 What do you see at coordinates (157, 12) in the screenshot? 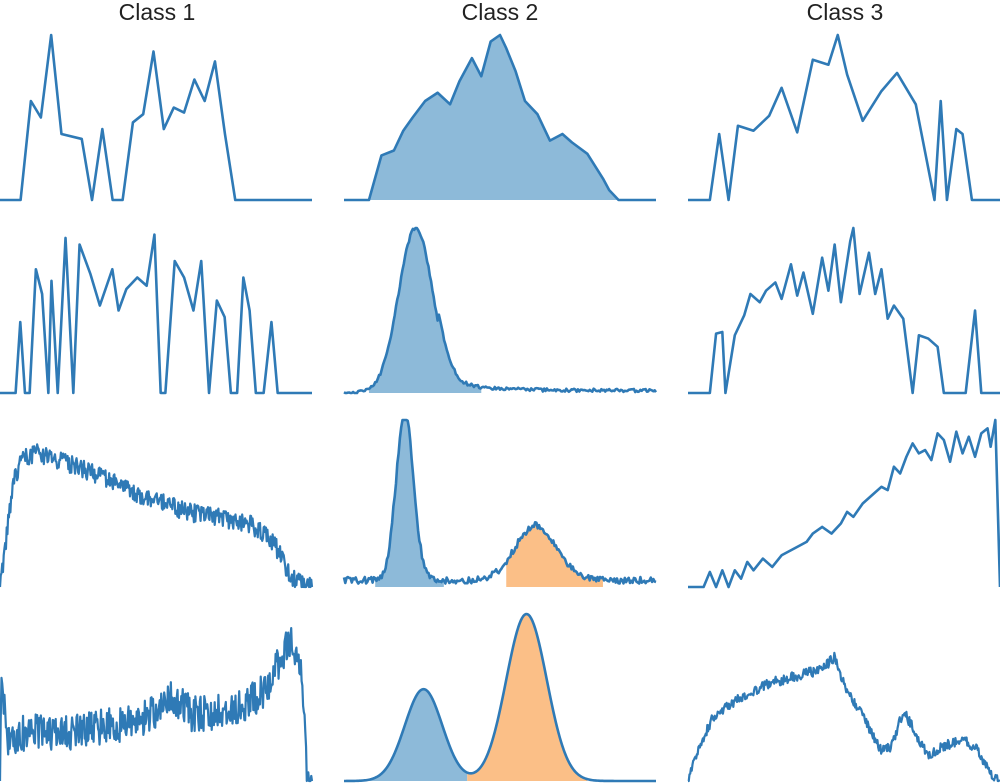
I see `column-title-class-1: Class 1` at bounding box center [157, 12].